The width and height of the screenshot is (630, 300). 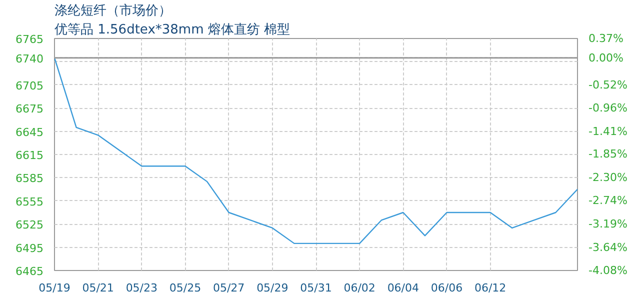 I want to click on y2-tick-label: -1.85%, so click(x=608, y=154).